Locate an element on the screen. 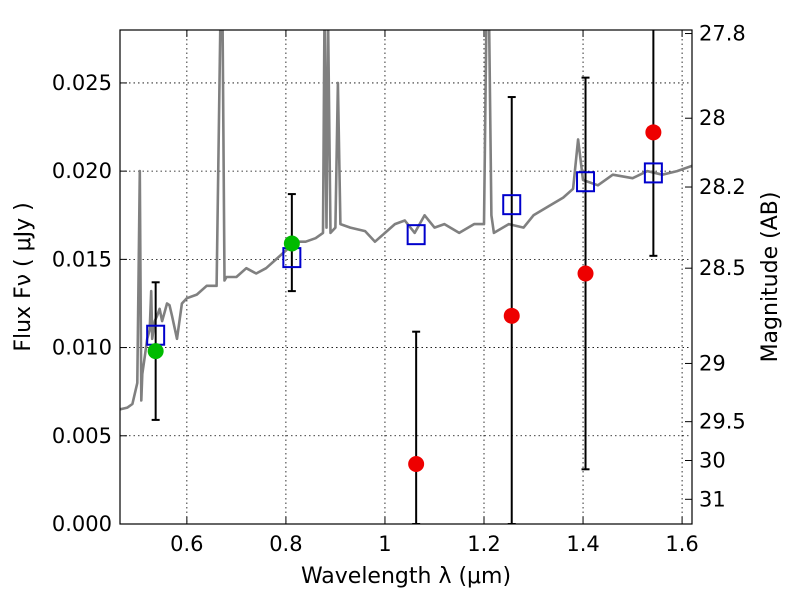 The height and width of the screenshot is (600, 800). y-tick-label: 0.020 is located at coordinates (82, 171).